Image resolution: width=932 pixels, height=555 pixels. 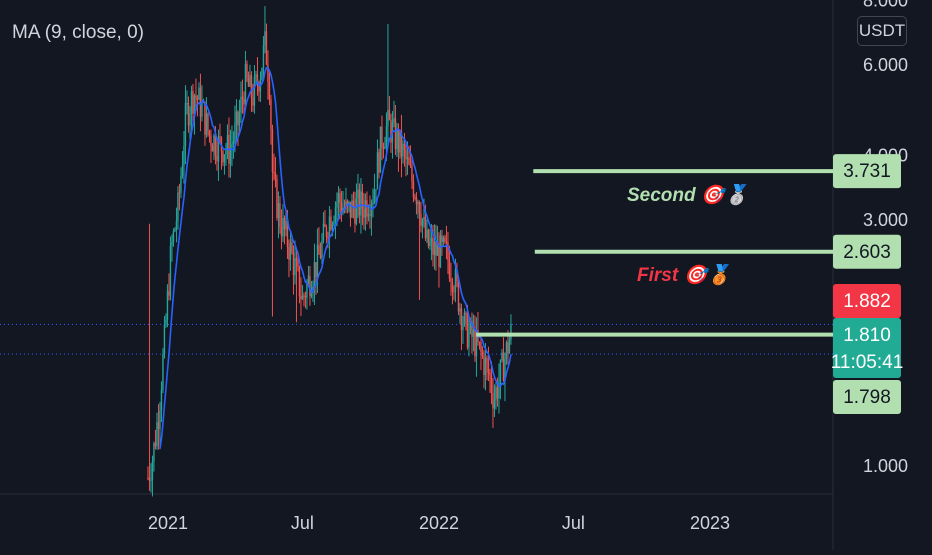 I want to click on currency-button: USDT, so click(x=882, y=31).